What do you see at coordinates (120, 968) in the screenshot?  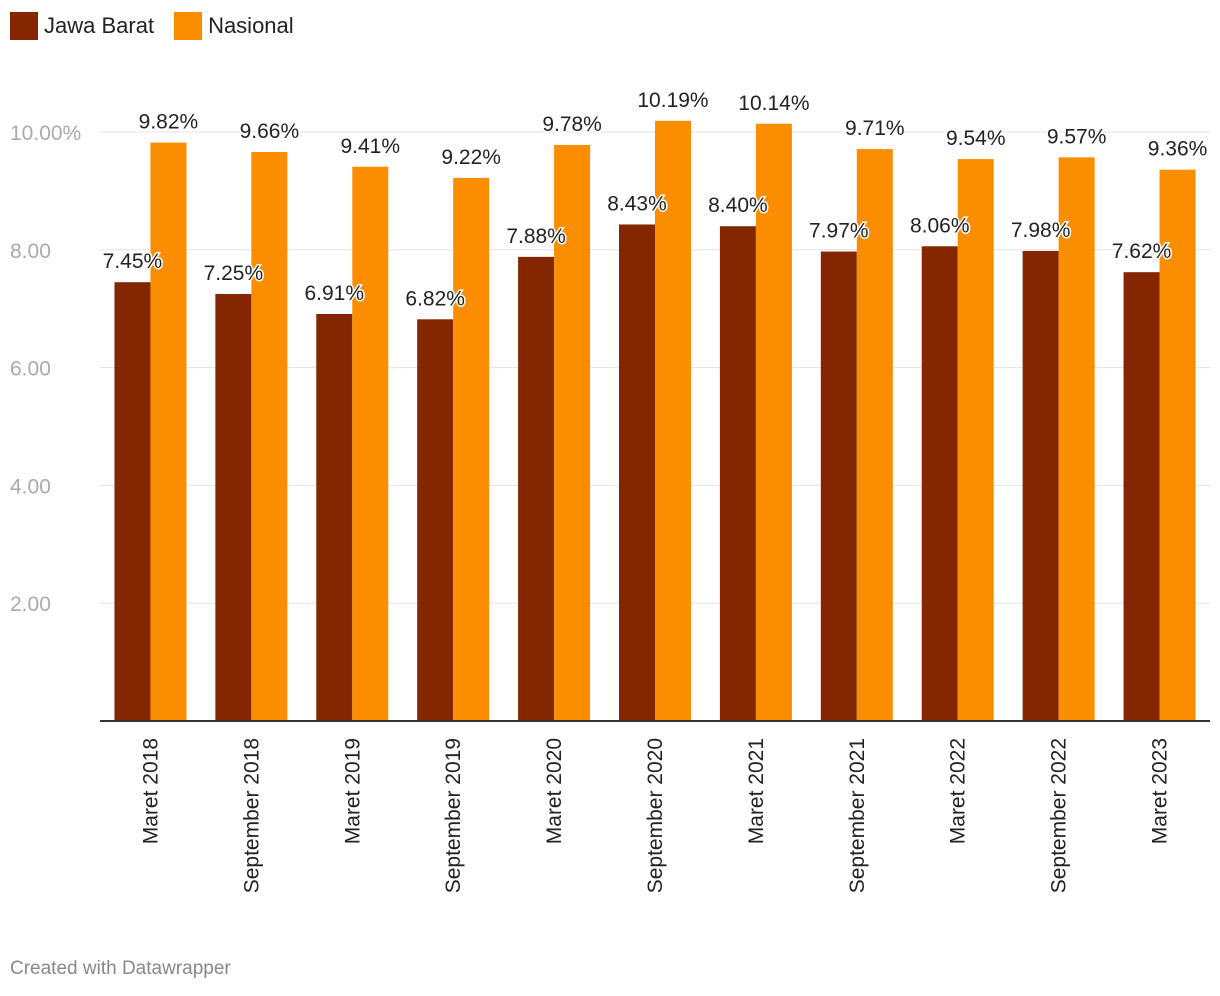 I see `footer-credit: Created with Datawrapper` at bounding box center [120, 968].